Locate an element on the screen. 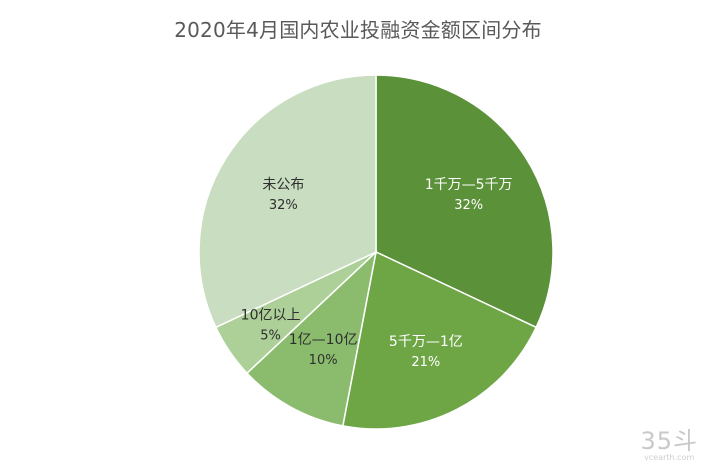 This screenshot has height=468, width=716. slice-value-1: 32% is located at coordinates (468, 205).